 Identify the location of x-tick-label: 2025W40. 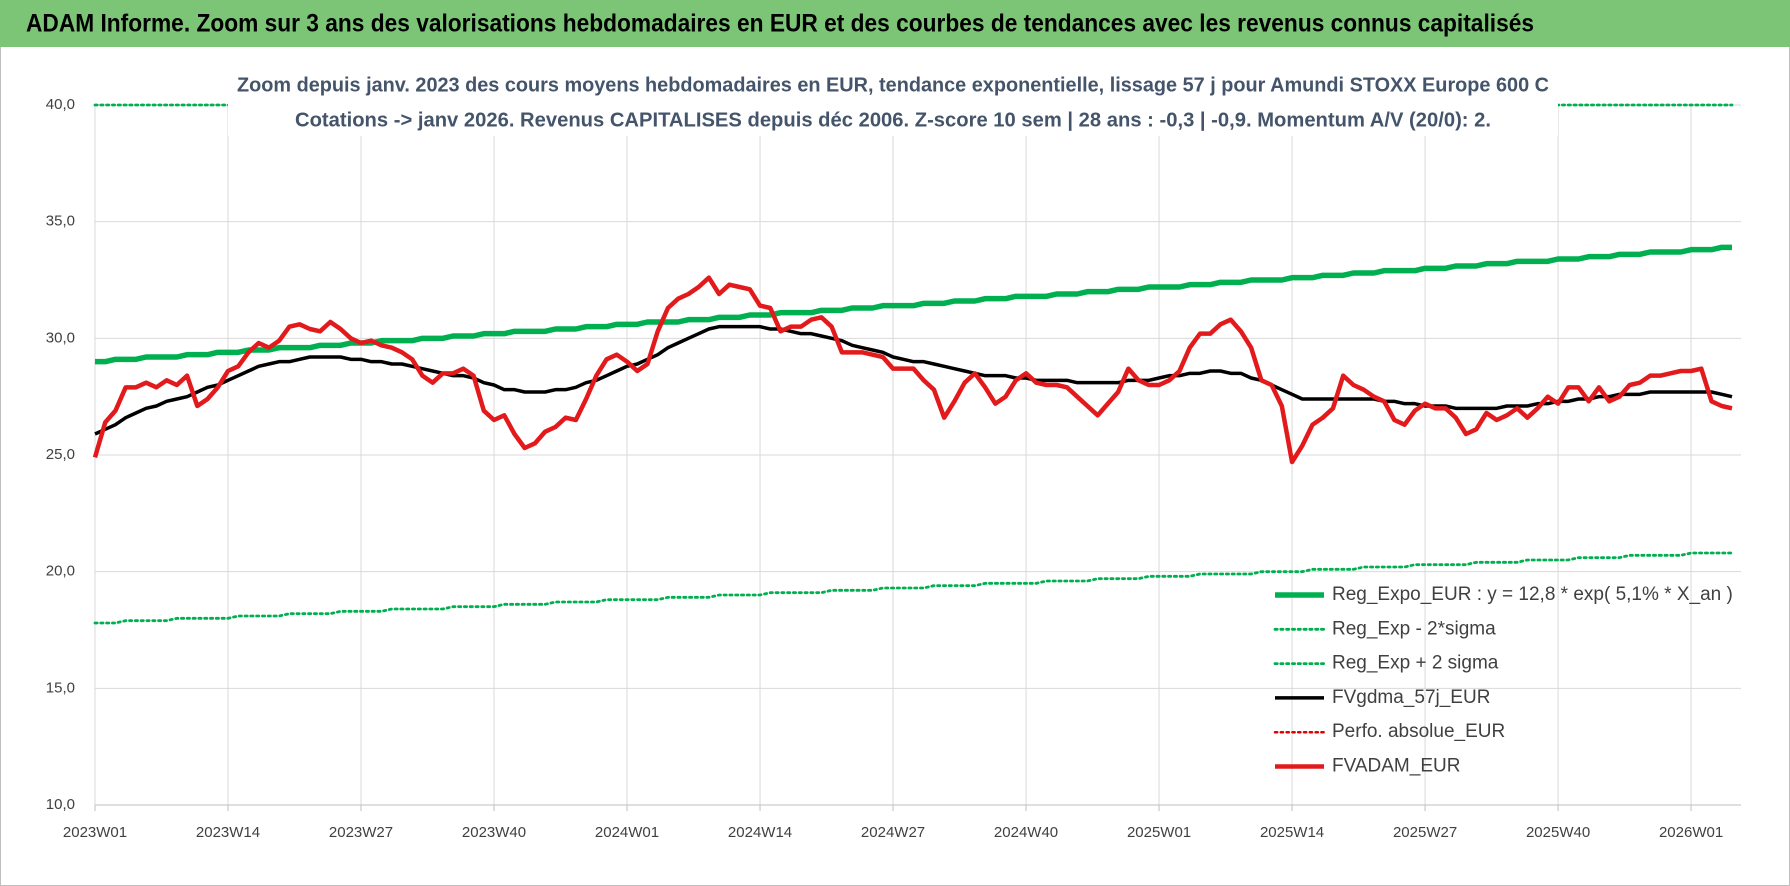
(1558, 832).